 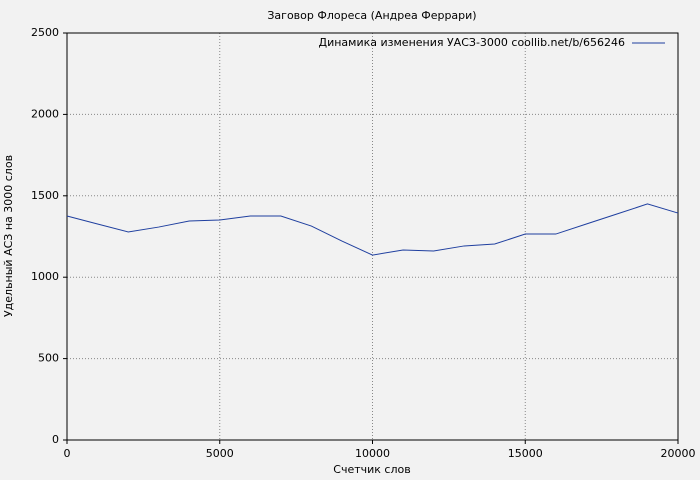 I want to click on y-tick-label: 0, so click(x=55, y=439).